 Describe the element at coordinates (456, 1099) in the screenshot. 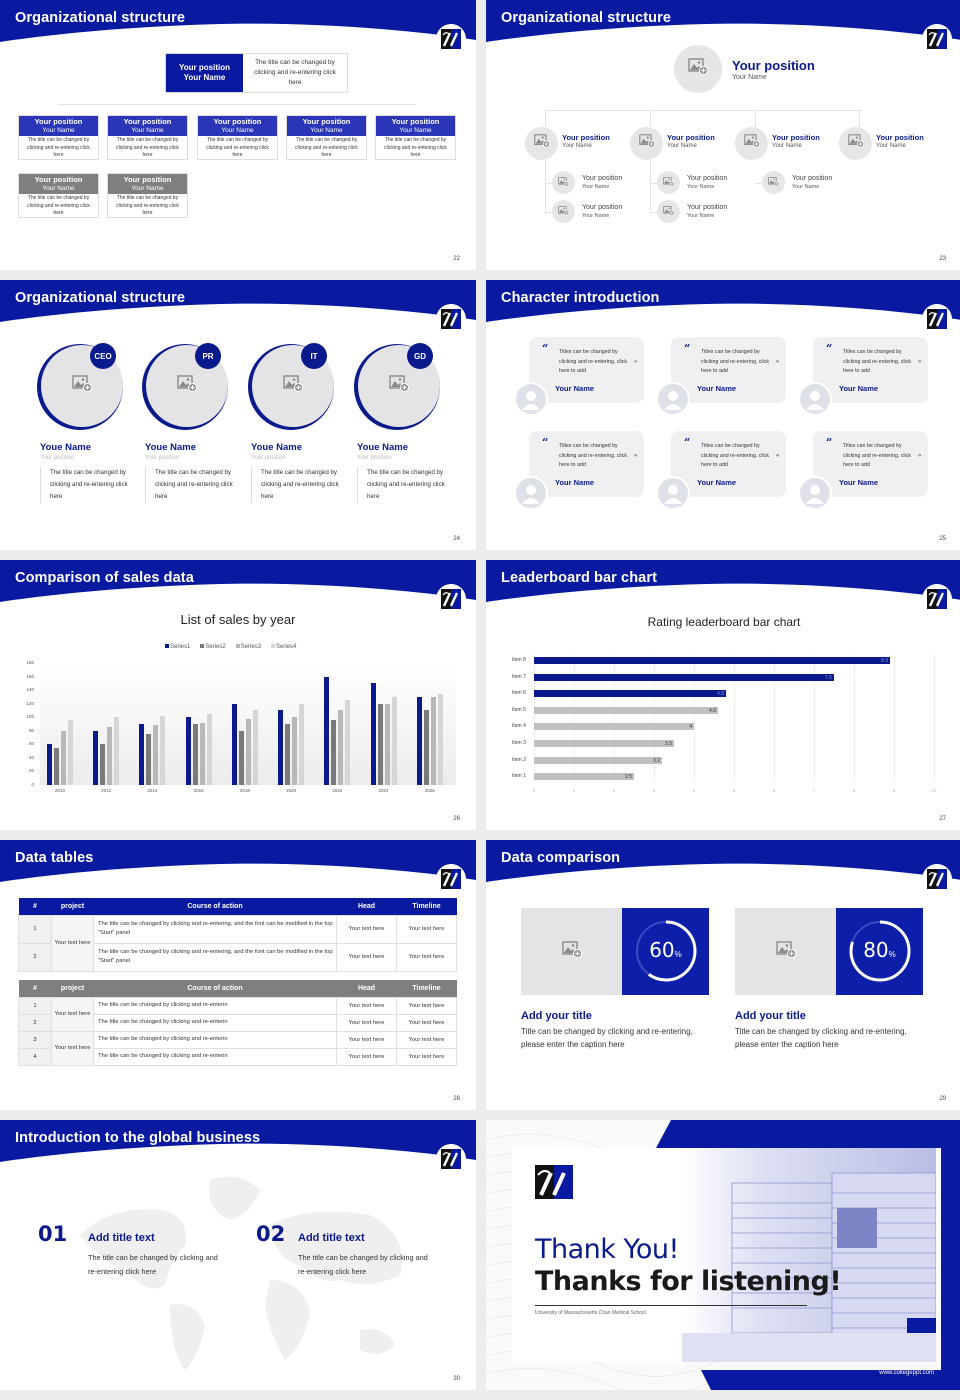

I see `page-number: 28` at that location.